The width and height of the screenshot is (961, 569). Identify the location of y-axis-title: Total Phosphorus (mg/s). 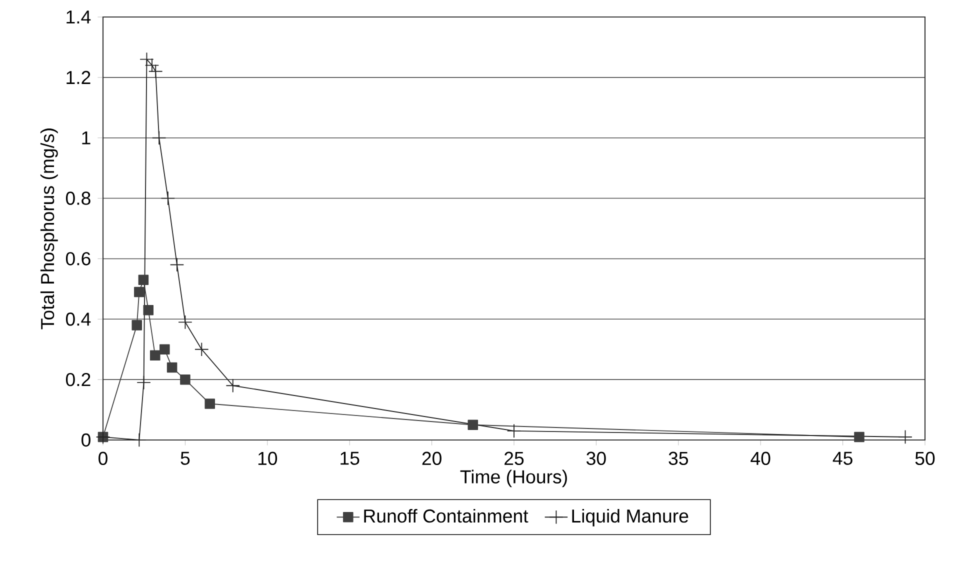
(49, 229).